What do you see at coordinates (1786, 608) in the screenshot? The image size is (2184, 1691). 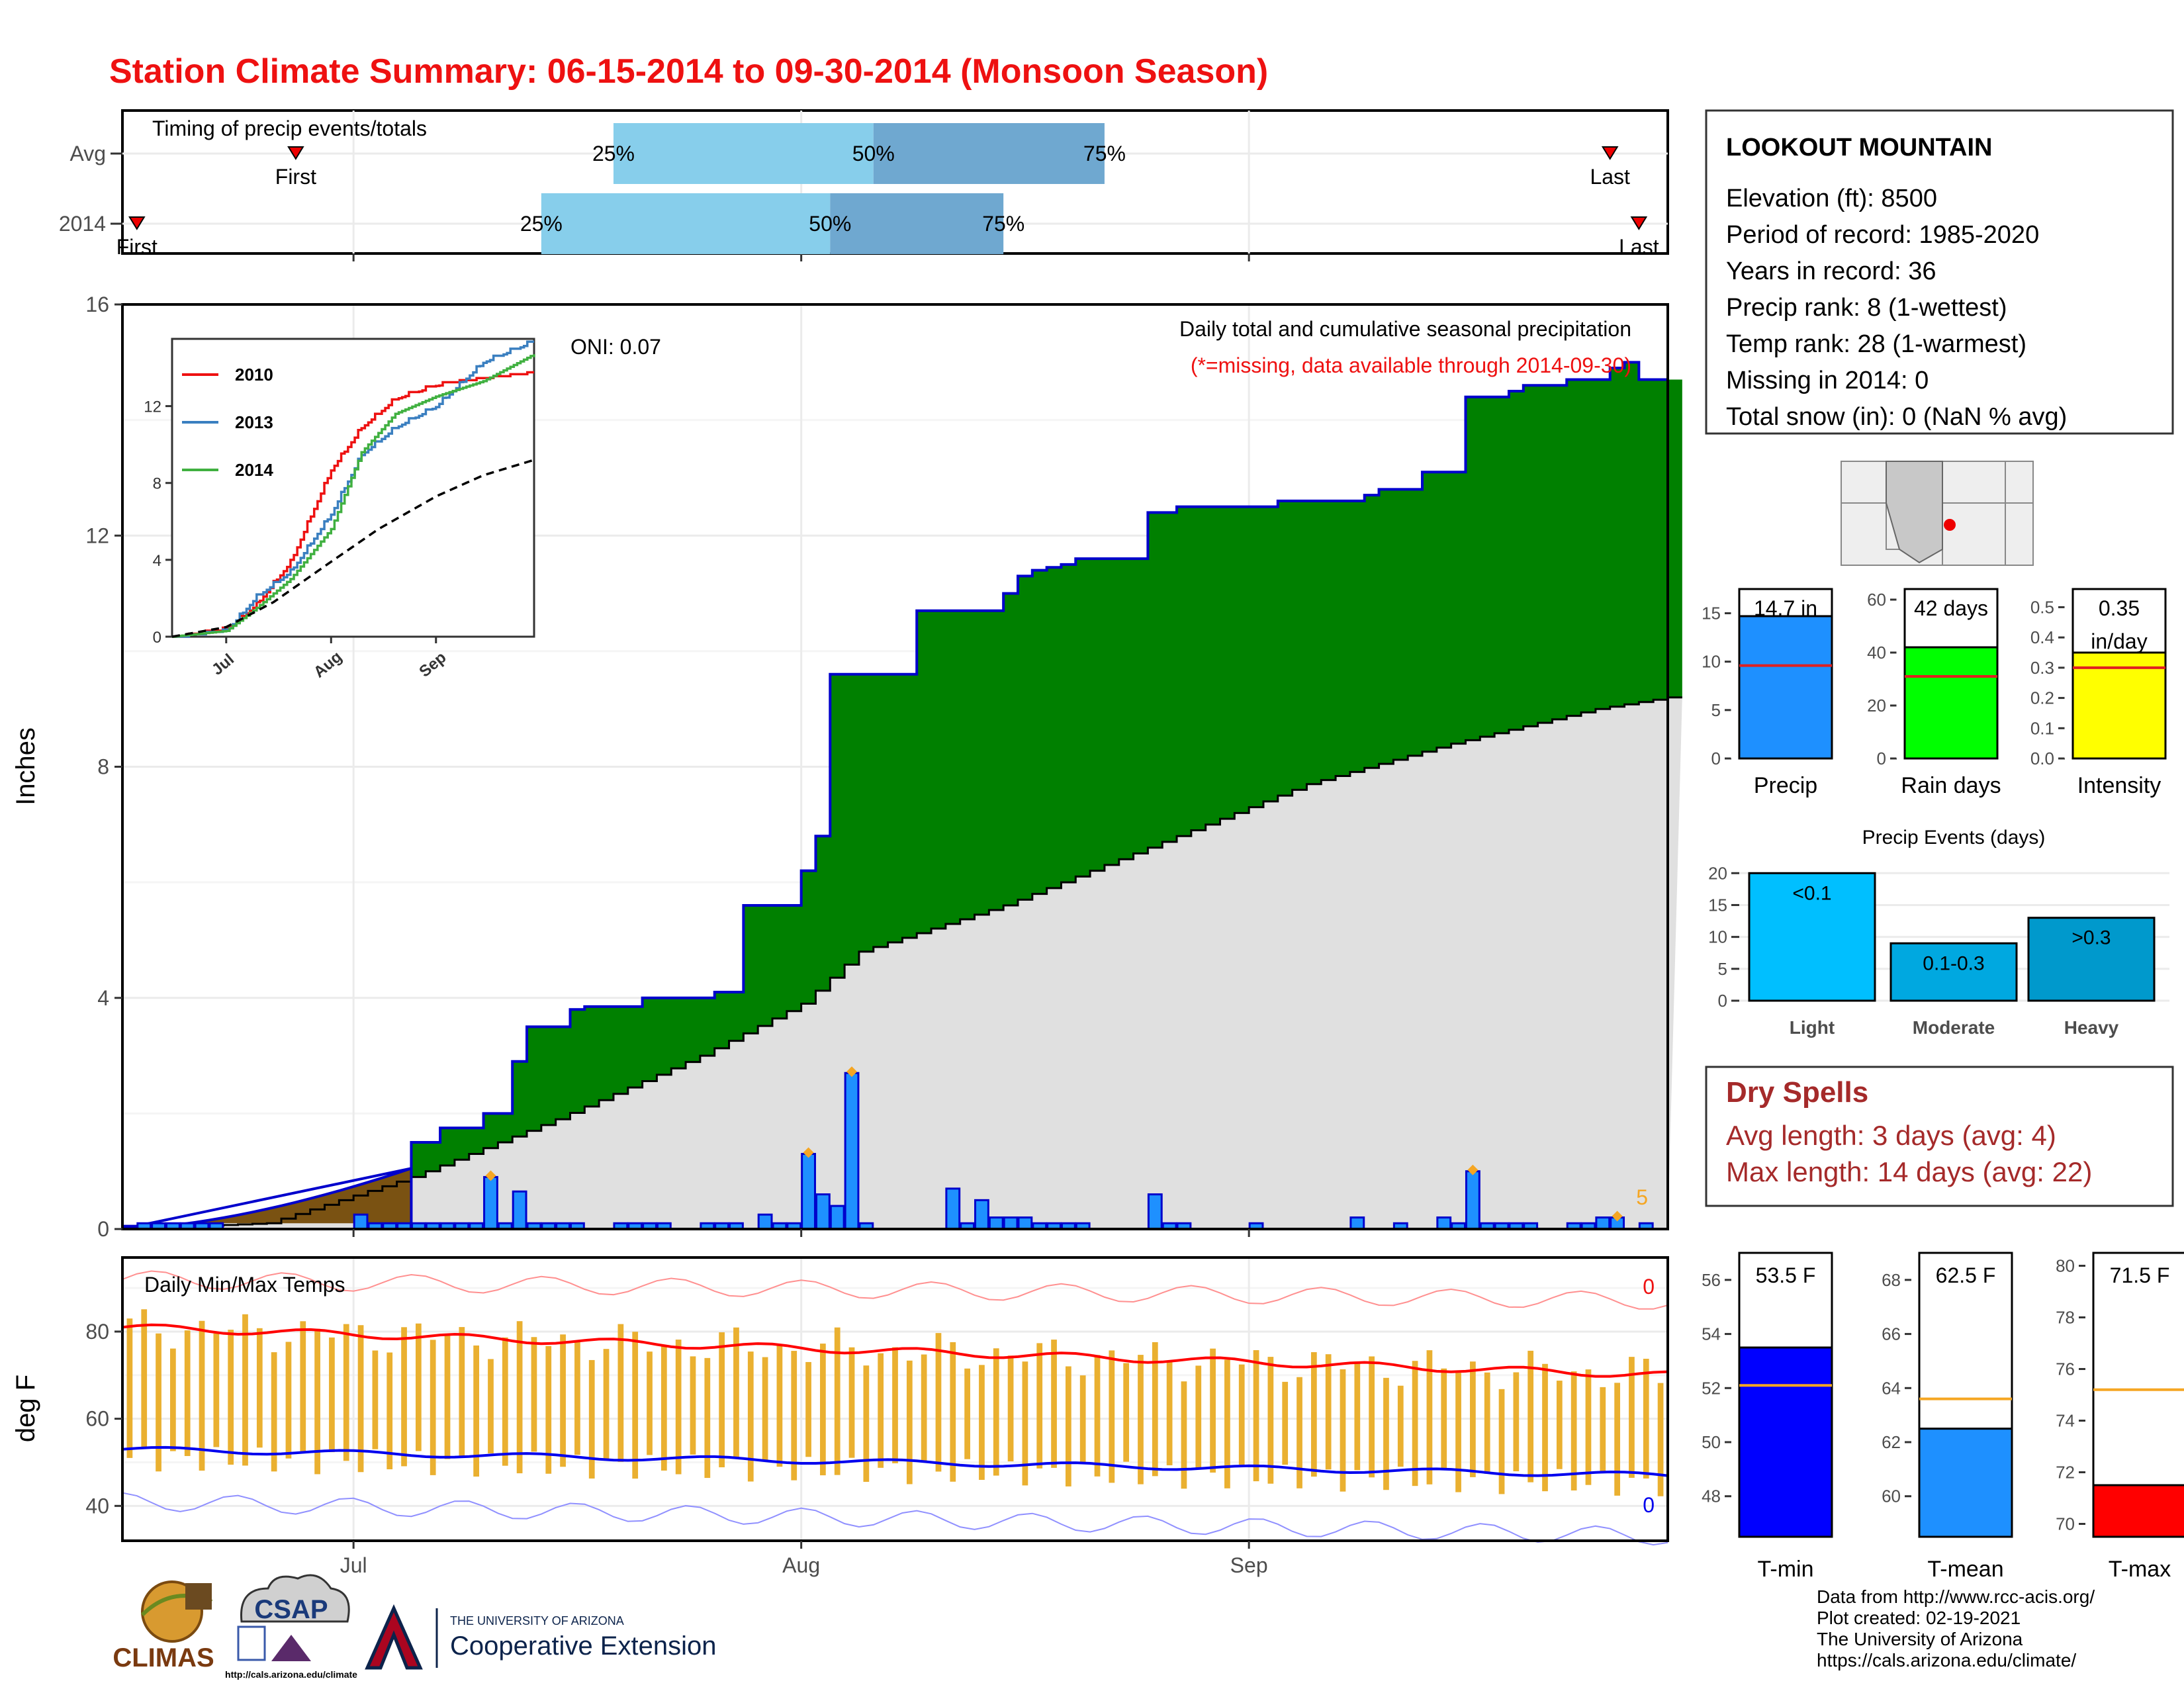 I see `summary-value: 14.7 in` at bounding box center [1786, 608].